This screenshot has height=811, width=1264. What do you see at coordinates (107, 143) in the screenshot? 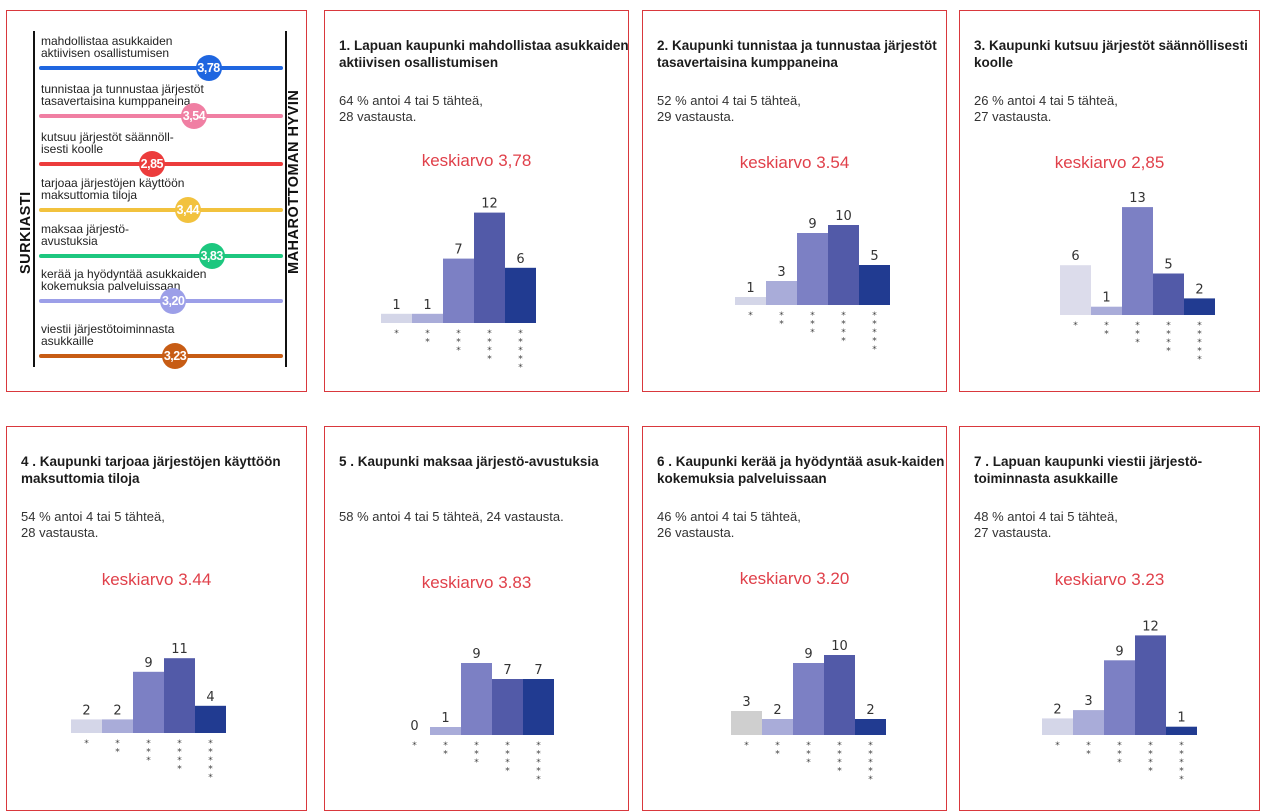
I see `summary-item-label: kutsuu järjestöt säännöll- isesti koolle` at bounding box center [107, 143].